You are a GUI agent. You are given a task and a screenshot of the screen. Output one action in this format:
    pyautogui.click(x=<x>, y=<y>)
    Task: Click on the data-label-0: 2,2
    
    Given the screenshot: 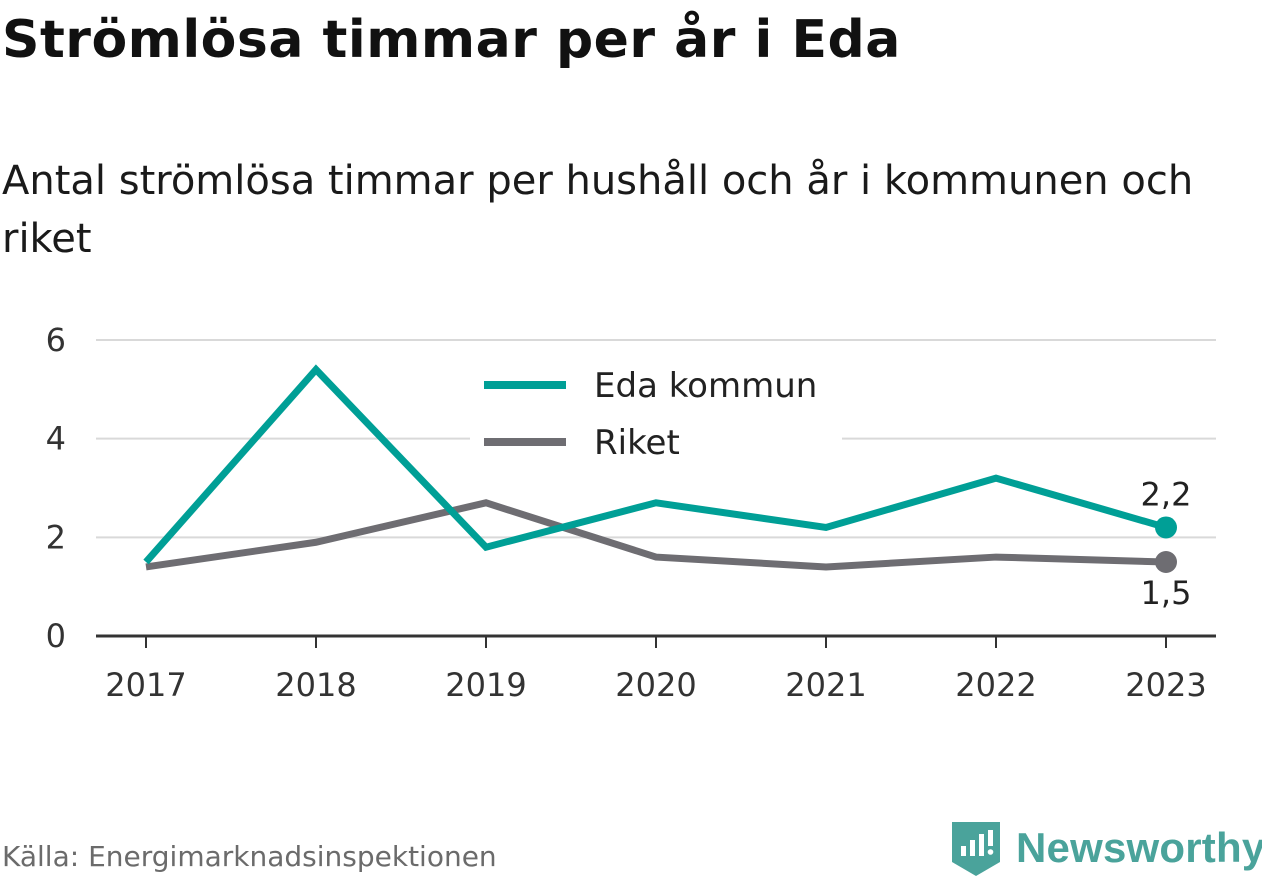 What is the action you would take?
    pyautogui.click(x=1166, y=494)
    